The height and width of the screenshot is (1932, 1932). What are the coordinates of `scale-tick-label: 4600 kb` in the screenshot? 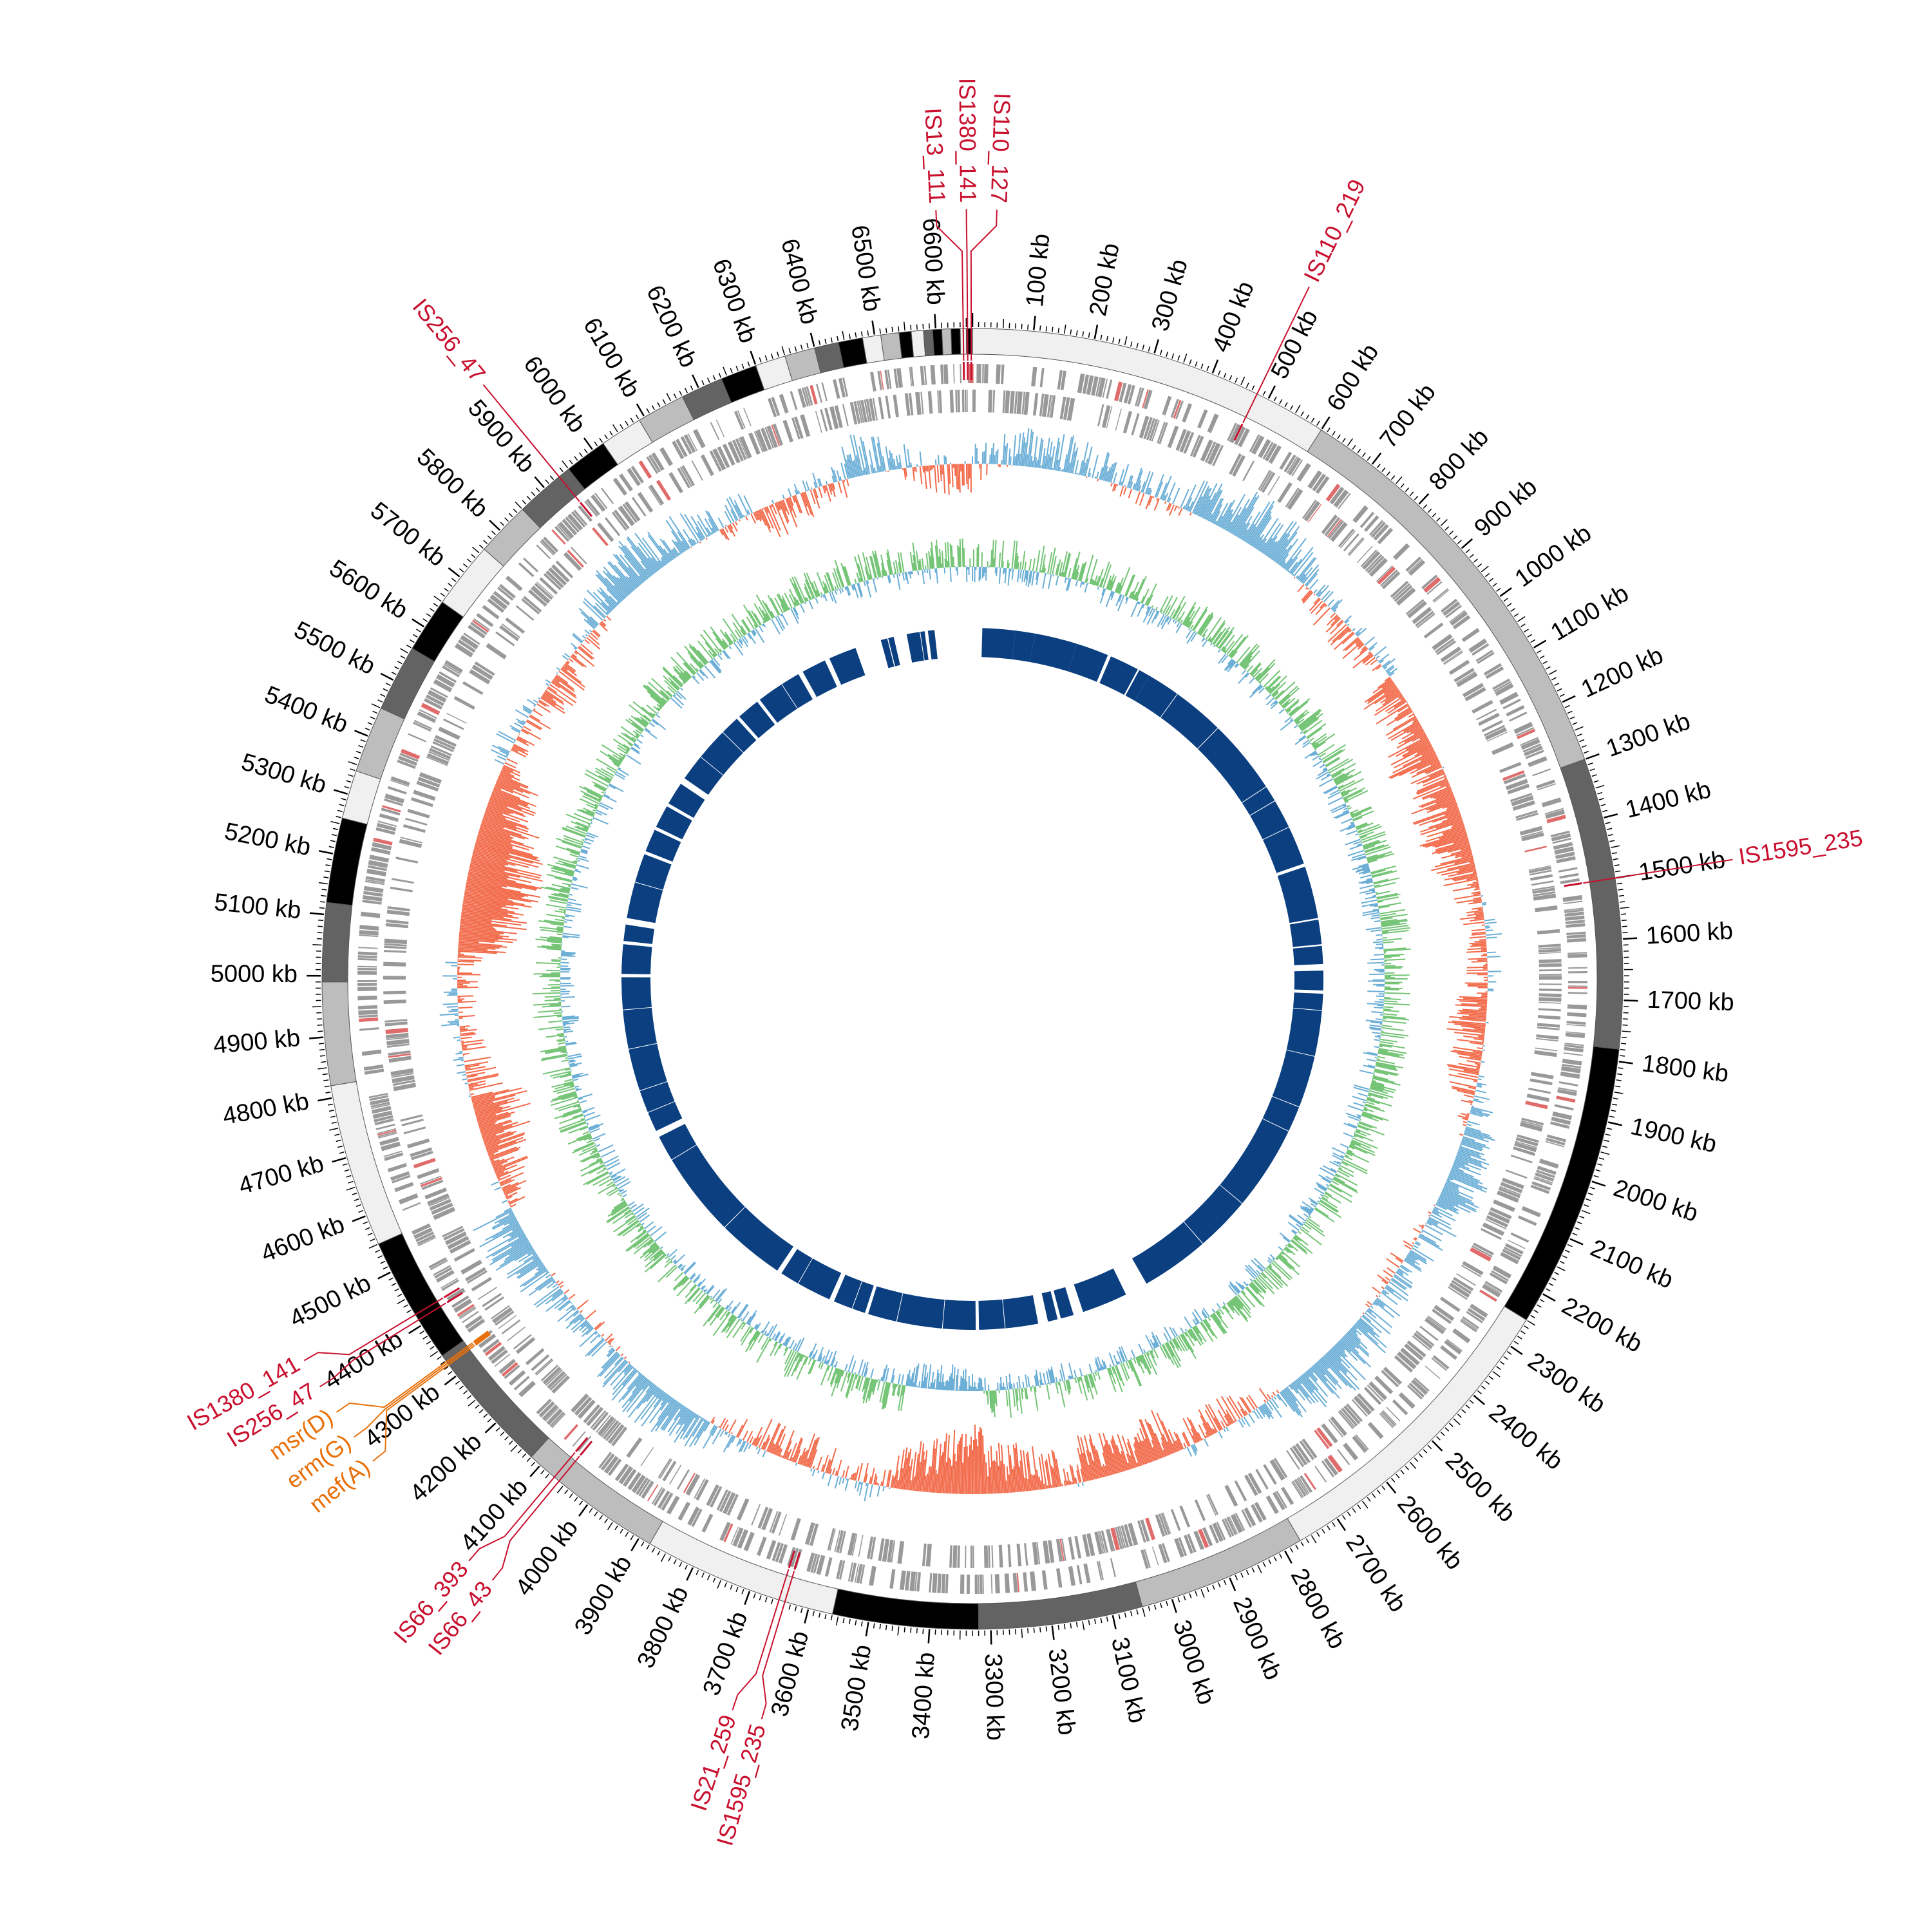 It's located at (303, 1239).